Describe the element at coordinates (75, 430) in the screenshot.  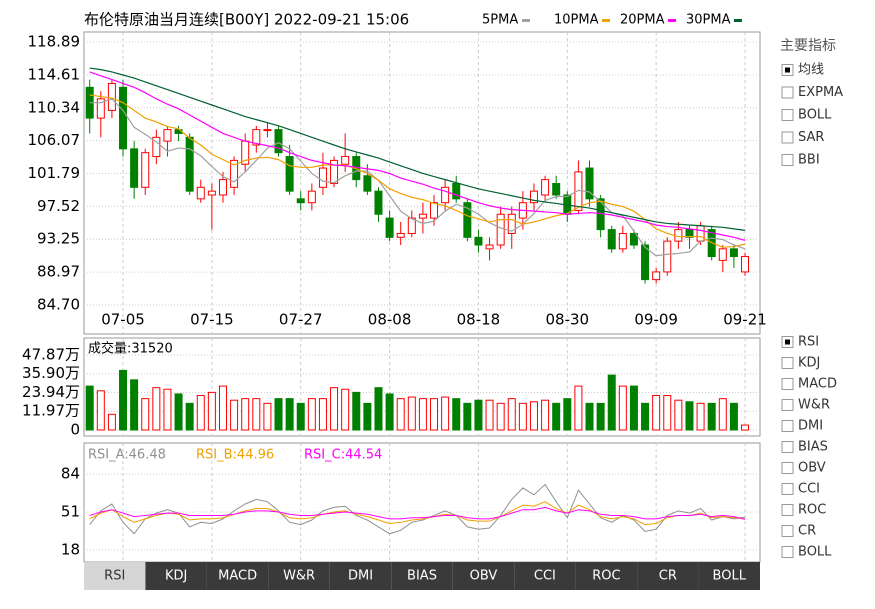
I see `y-tick-label: 0` at that location.